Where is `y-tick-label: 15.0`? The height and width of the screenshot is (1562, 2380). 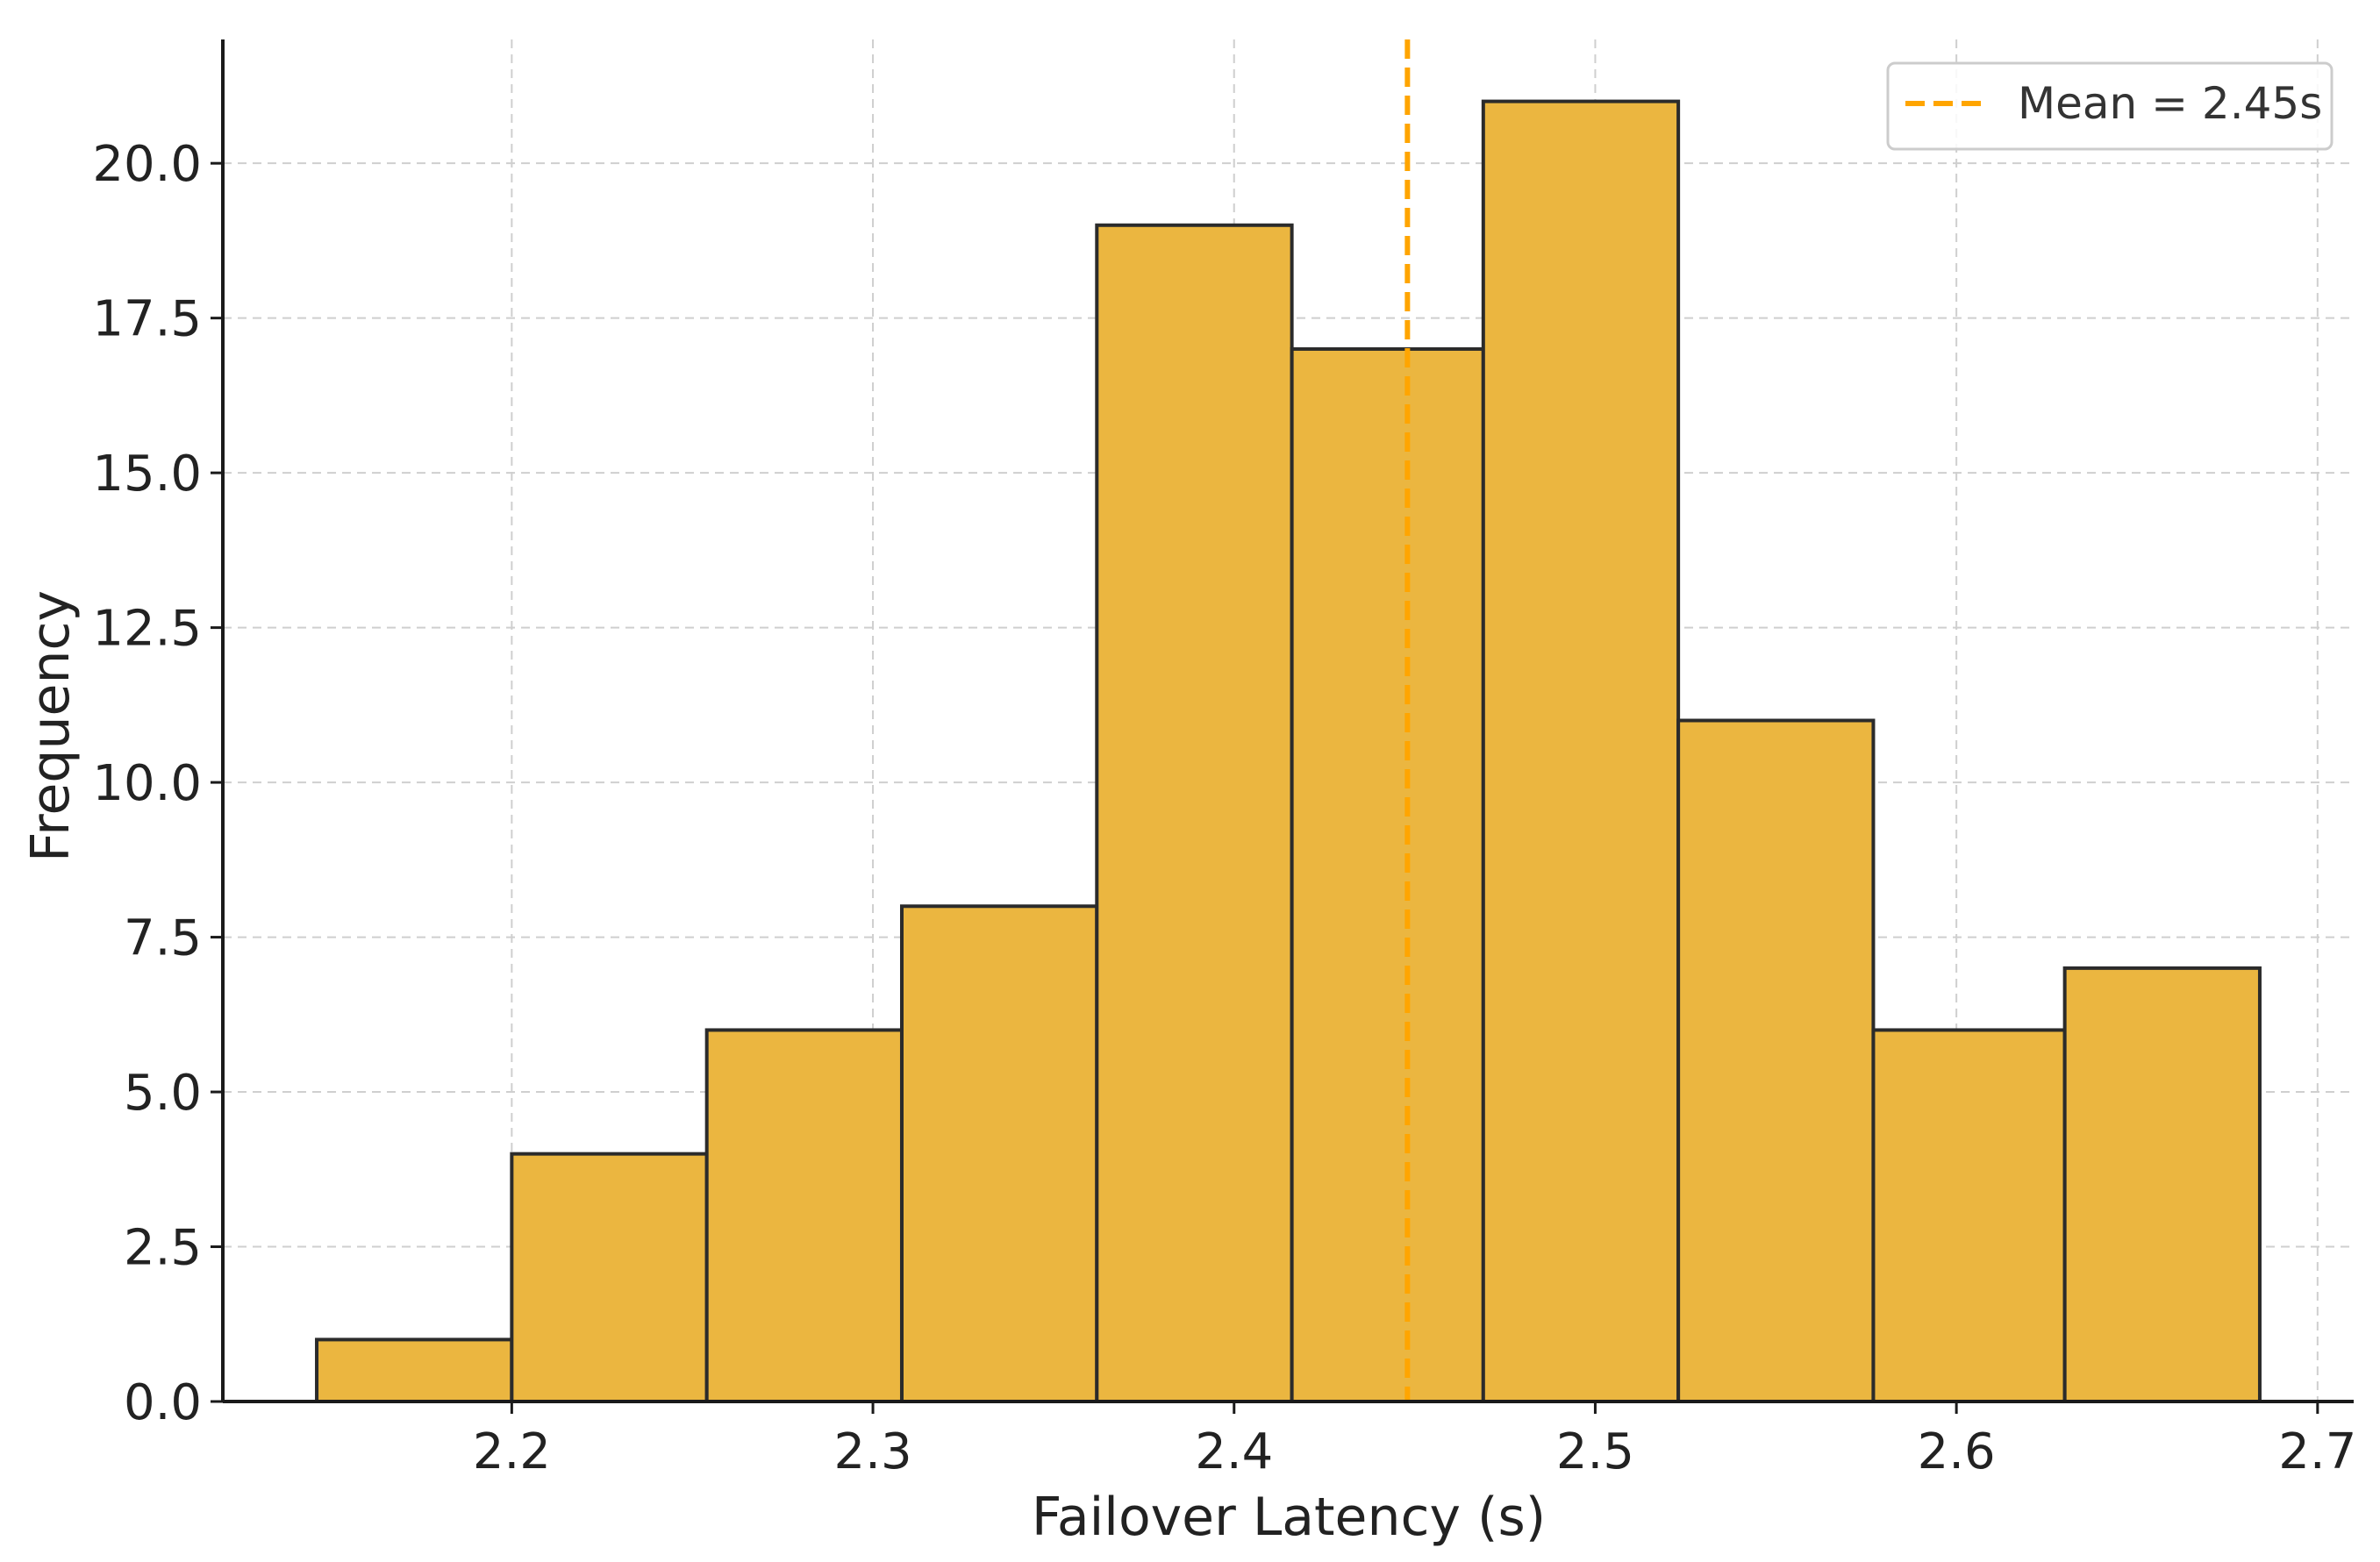 y-tick-label: 15.0 is located at coordinates (147, 474).